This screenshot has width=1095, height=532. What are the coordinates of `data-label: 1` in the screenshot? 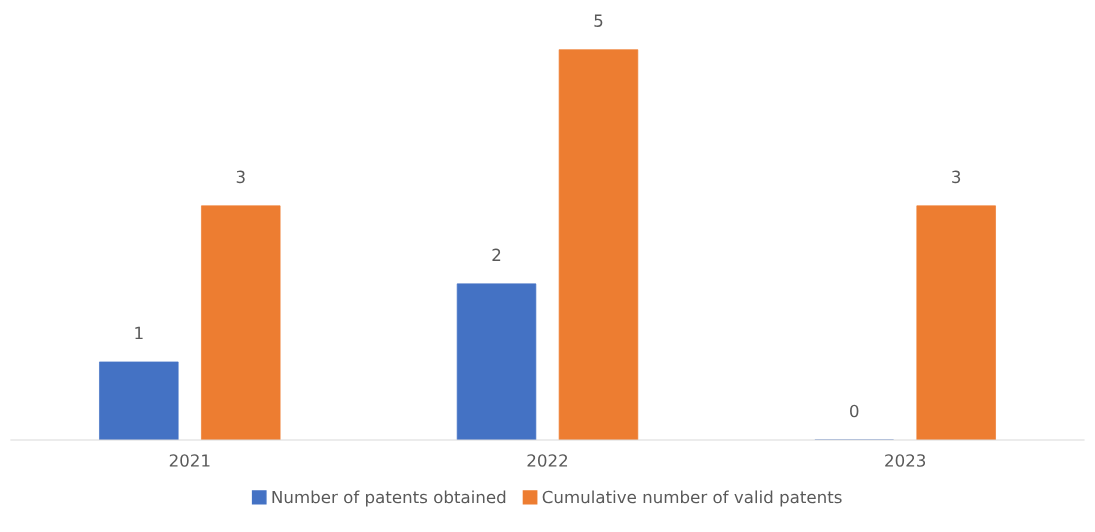 It's located at (139, 333).